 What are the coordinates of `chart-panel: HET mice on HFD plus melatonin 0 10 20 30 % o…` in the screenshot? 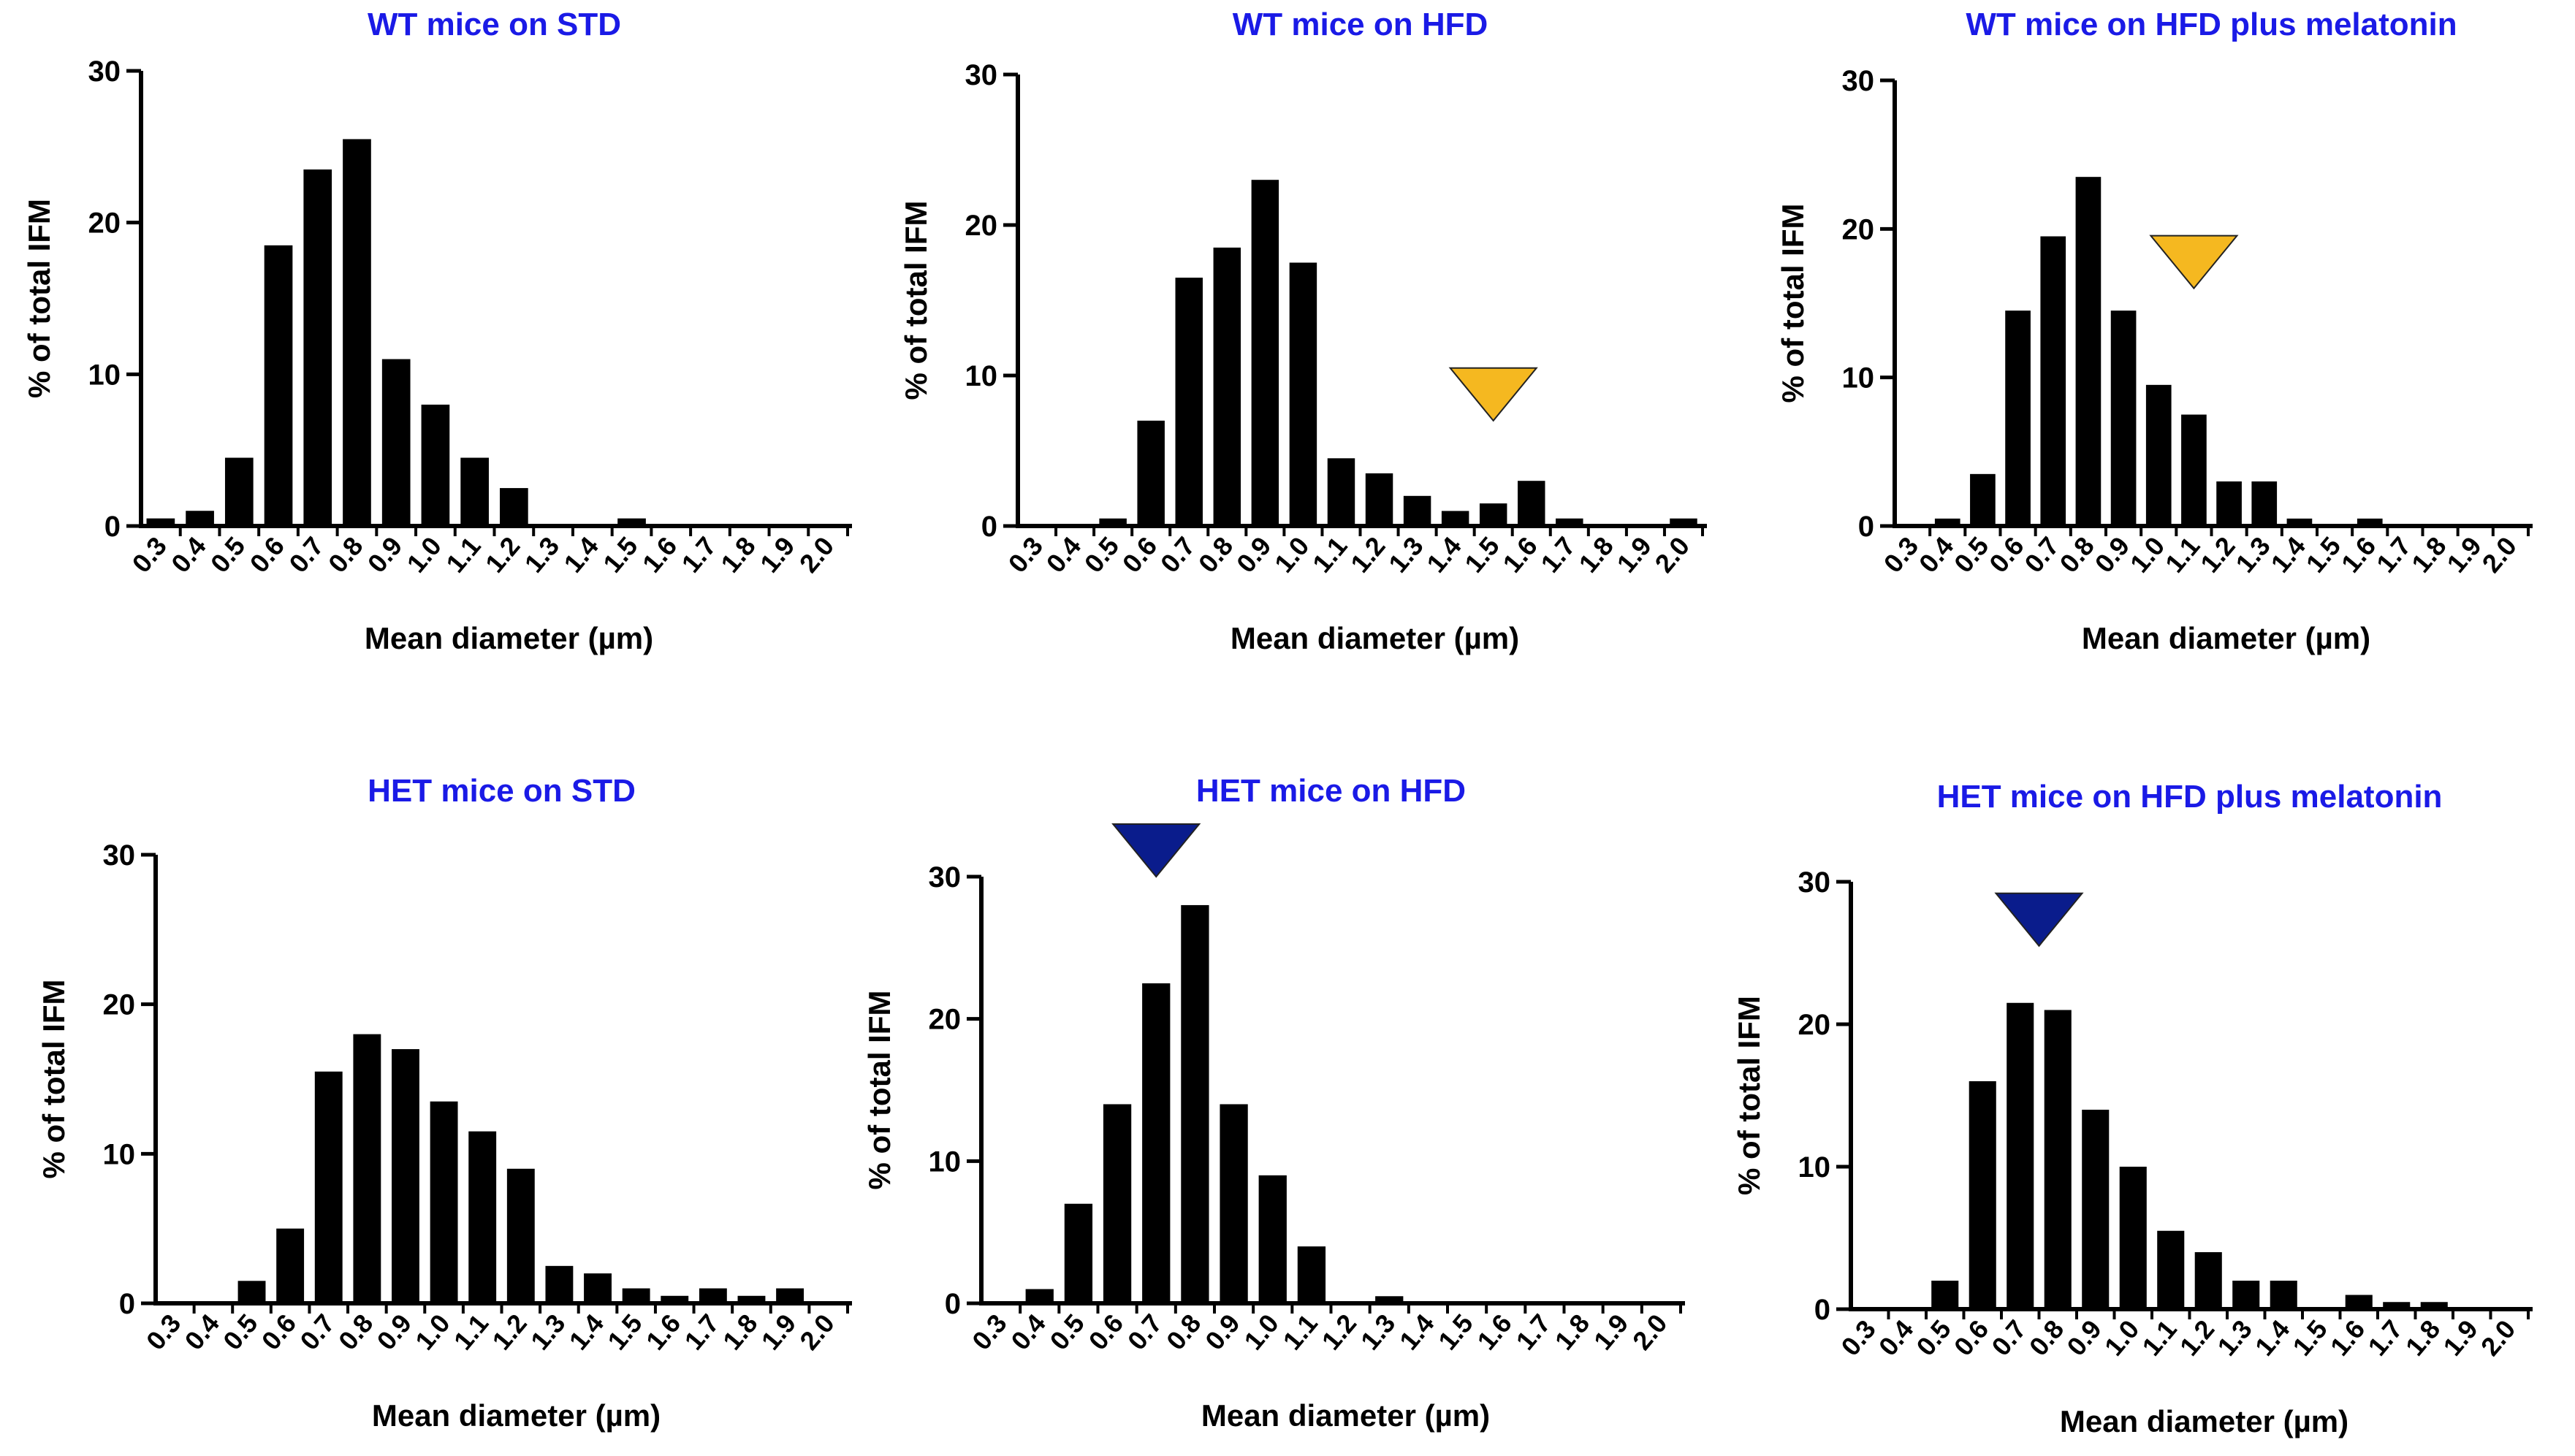 It's located at (2132, 1108).